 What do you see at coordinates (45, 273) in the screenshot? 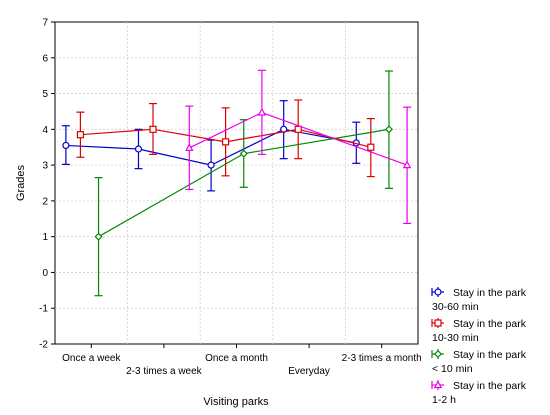
I see `y-tick-label: 0` at bounding box center [45, 273].